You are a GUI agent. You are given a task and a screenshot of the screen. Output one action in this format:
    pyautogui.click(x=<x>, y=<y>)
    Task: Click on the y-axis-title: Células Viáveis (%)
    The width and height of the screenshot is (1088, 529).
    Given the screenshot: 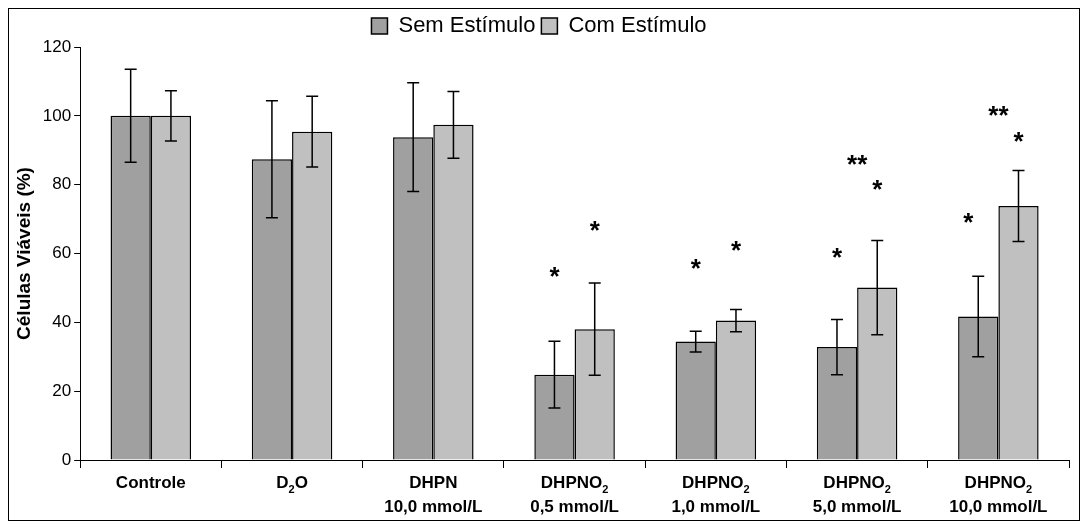 What is the action you would take?
    pyautogui.click(x=23, y=253)
    